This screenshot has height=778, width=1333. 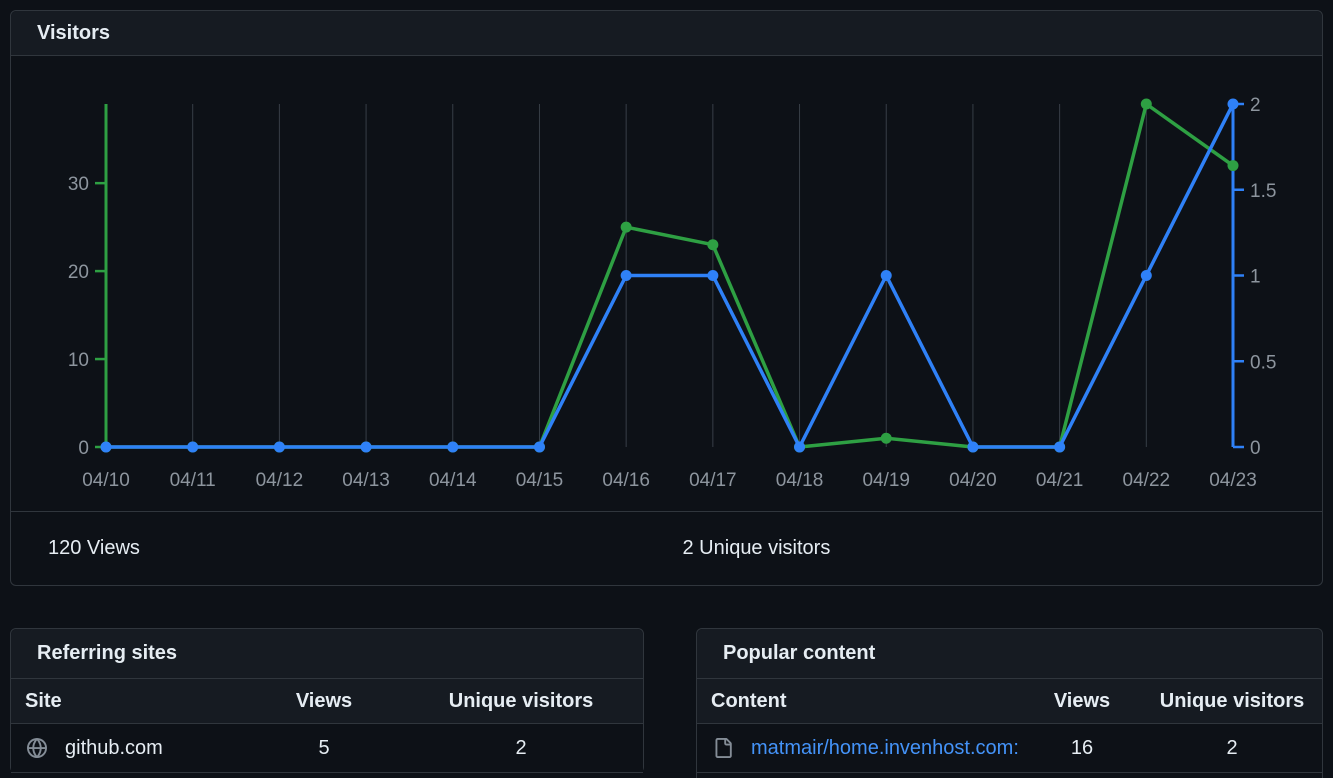 I want to click on right-axis-tick-label: 1.5, so click(x=1263, y=191).